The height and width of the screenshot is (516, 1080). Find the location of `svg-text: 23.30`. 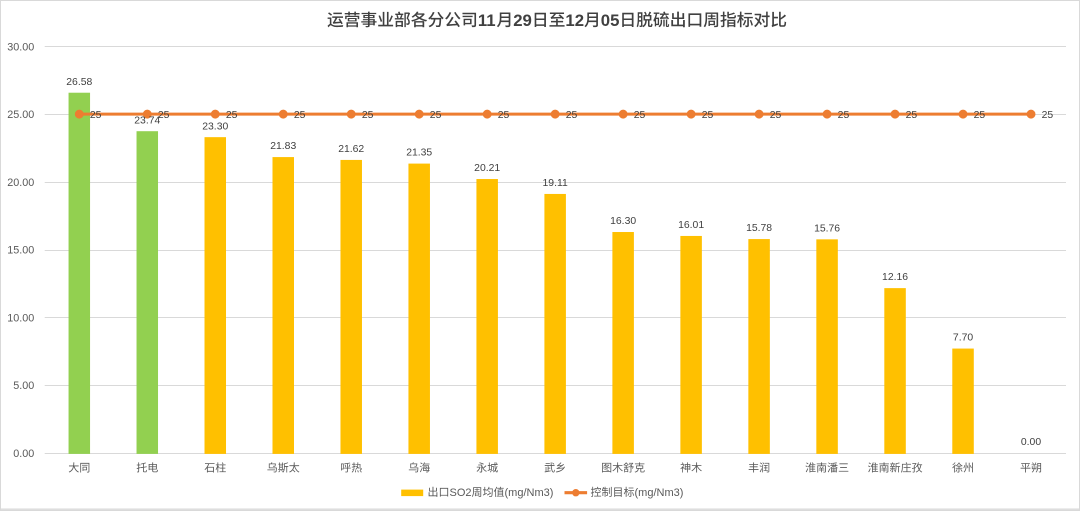

svg-text: 23.30 is located at coordinates (215, 126).